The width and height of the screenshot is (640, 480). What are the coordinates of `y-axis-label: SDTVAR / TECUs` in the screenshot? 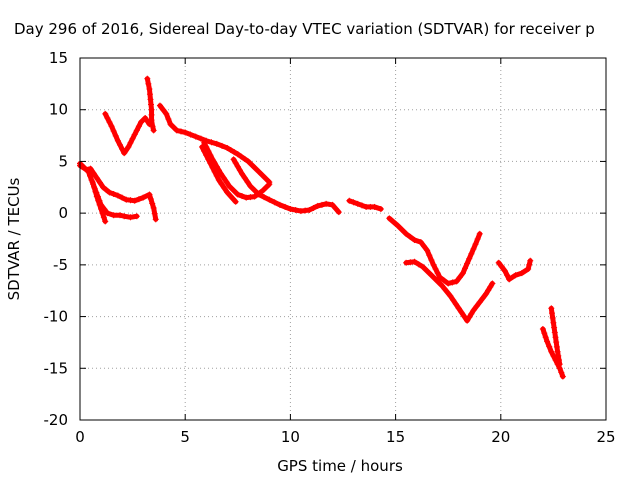 It's located at (14, 238).